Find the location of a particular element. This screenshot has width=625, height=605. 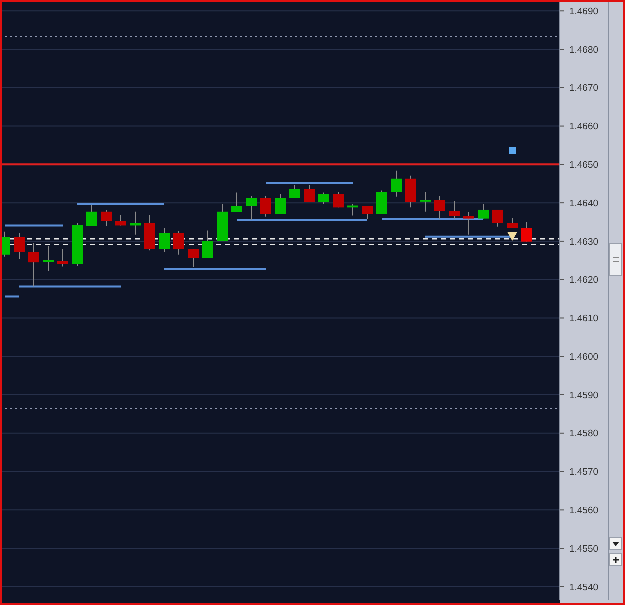

y-tick-label: 1.4550 is located at coordinates (584, 549).